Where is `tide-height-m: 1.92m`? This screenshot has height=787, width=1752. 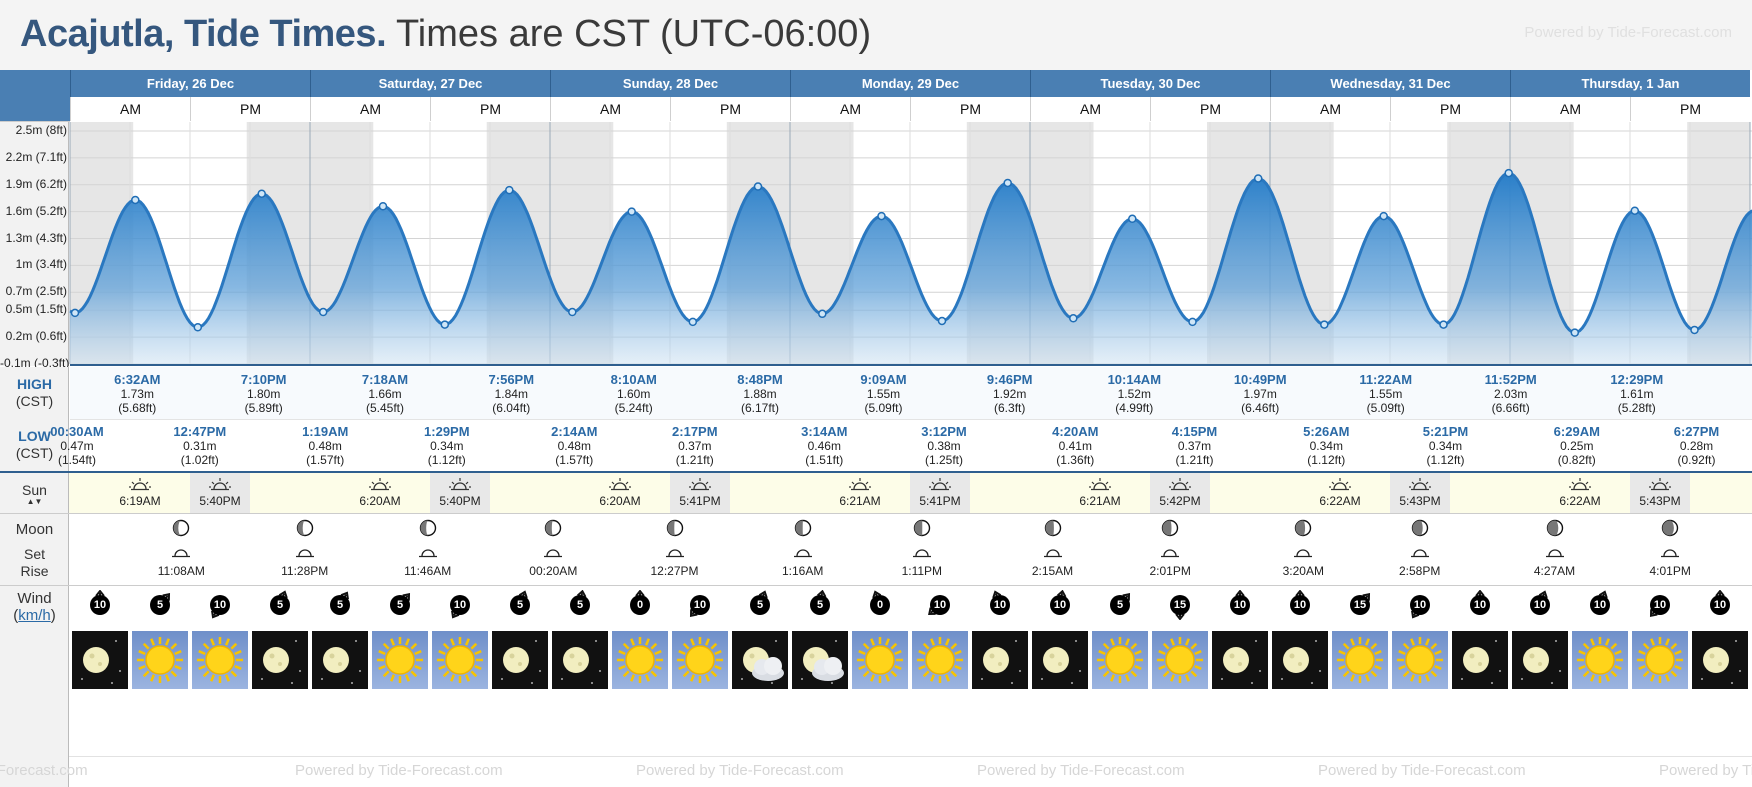 tide-height-m: 1.92m is located at coordinates (1010, 394).